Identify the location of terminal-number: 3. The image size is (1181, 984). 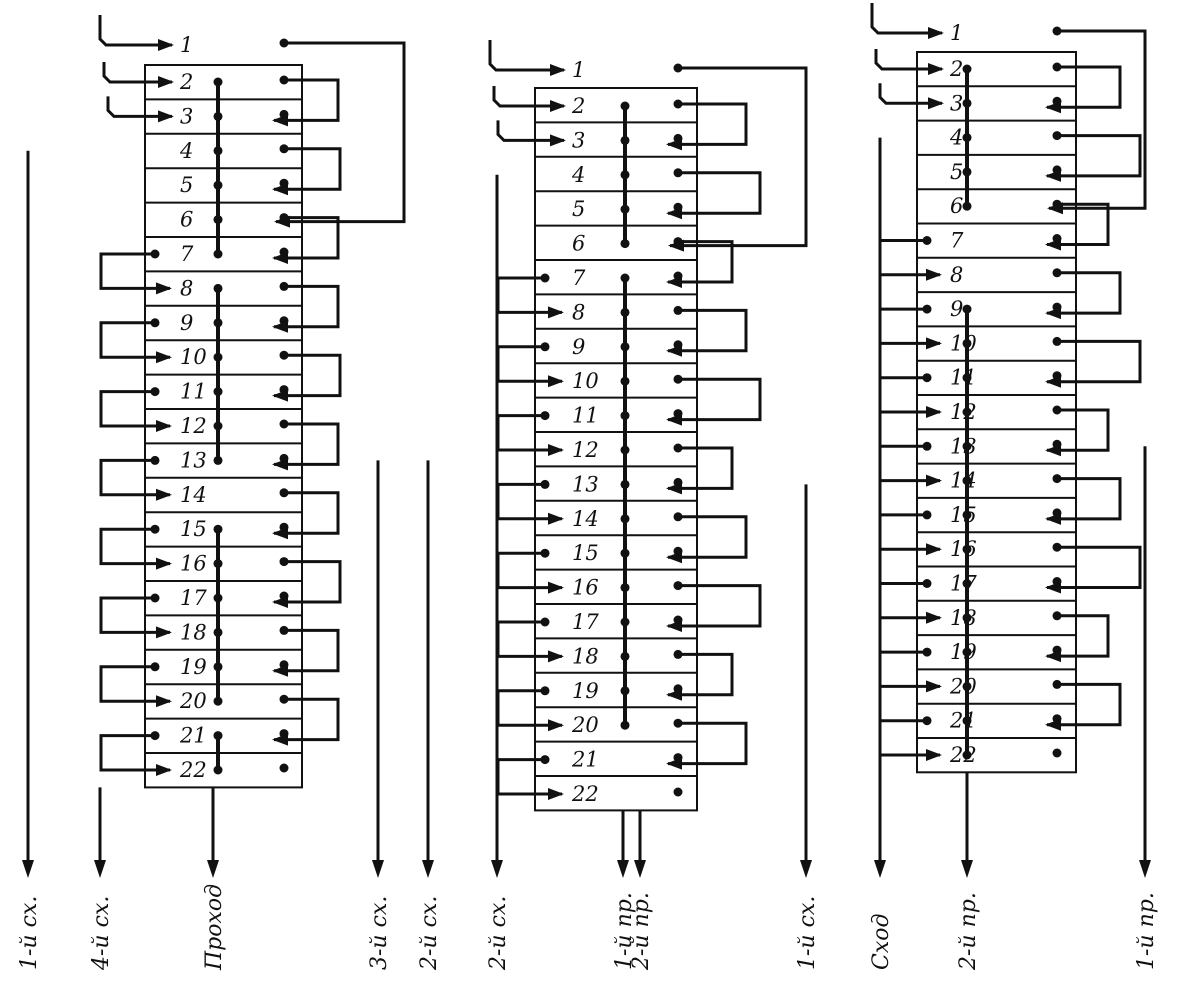
(956, 103).